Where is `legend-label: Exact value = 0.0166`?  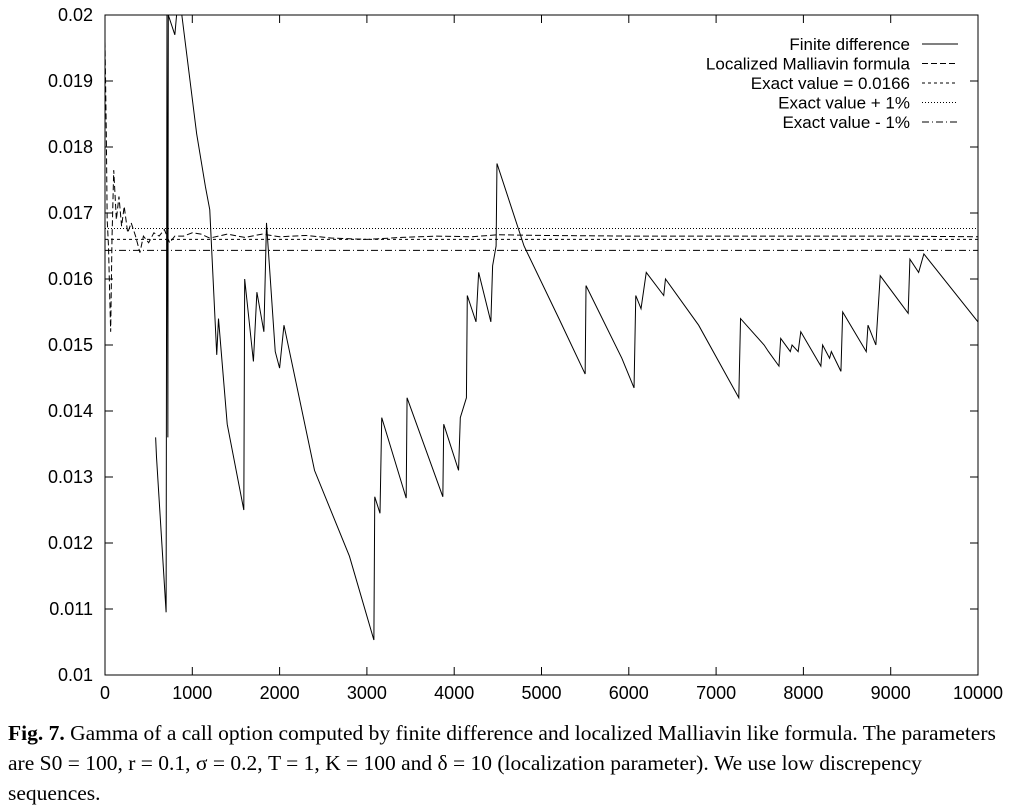 legend-label: Exact value = 0.0166 is located at coordinates (830, 83).